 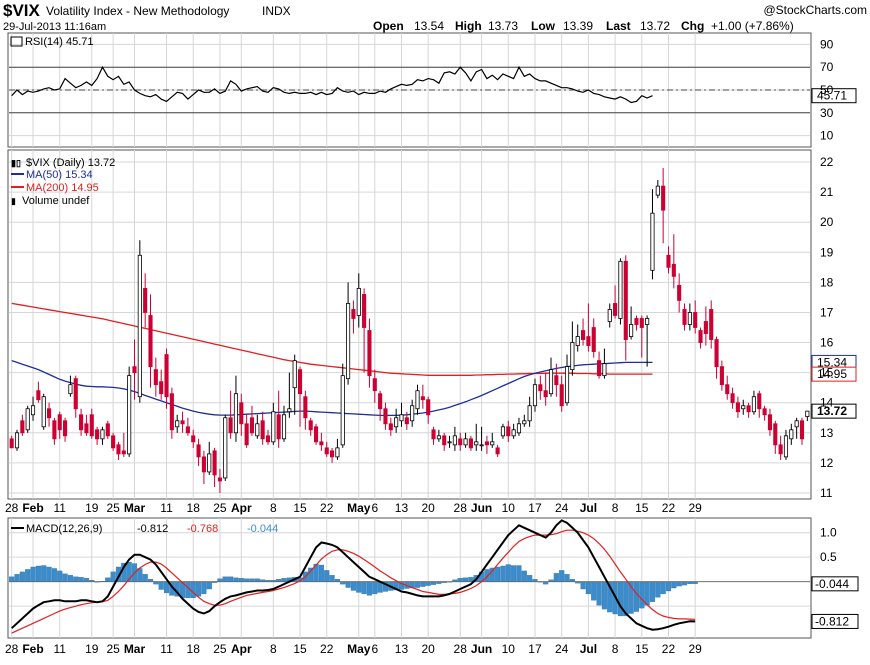 What do you see at coordinates (54, 27) in the screenshot?
I see `chart-date: 29-Jul-2013 11:16am` at bounding box center [54, 27].